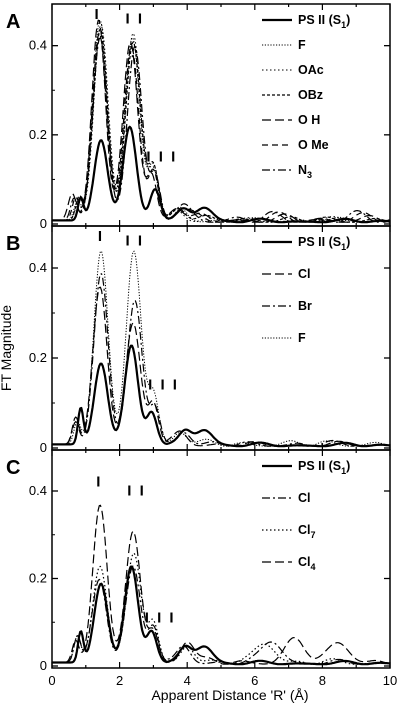 Image resolution: width=402 pixels, height=706 pixels. Describe the element at coordinates (305, 171) in the screenshot. I see `legend-label: N3` at that location.